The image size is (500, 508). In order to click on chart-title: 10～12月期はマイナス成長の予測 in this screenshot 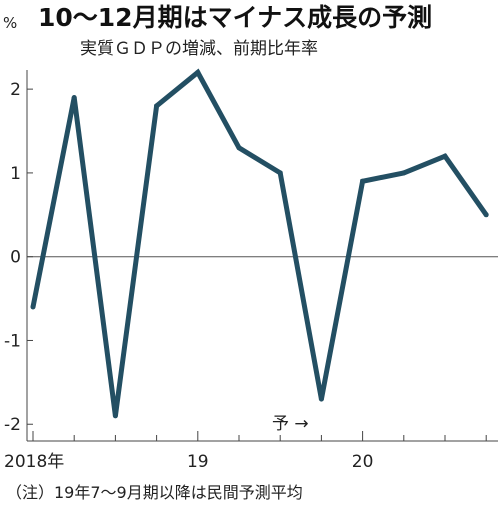, I will do `click(235, 17)`.